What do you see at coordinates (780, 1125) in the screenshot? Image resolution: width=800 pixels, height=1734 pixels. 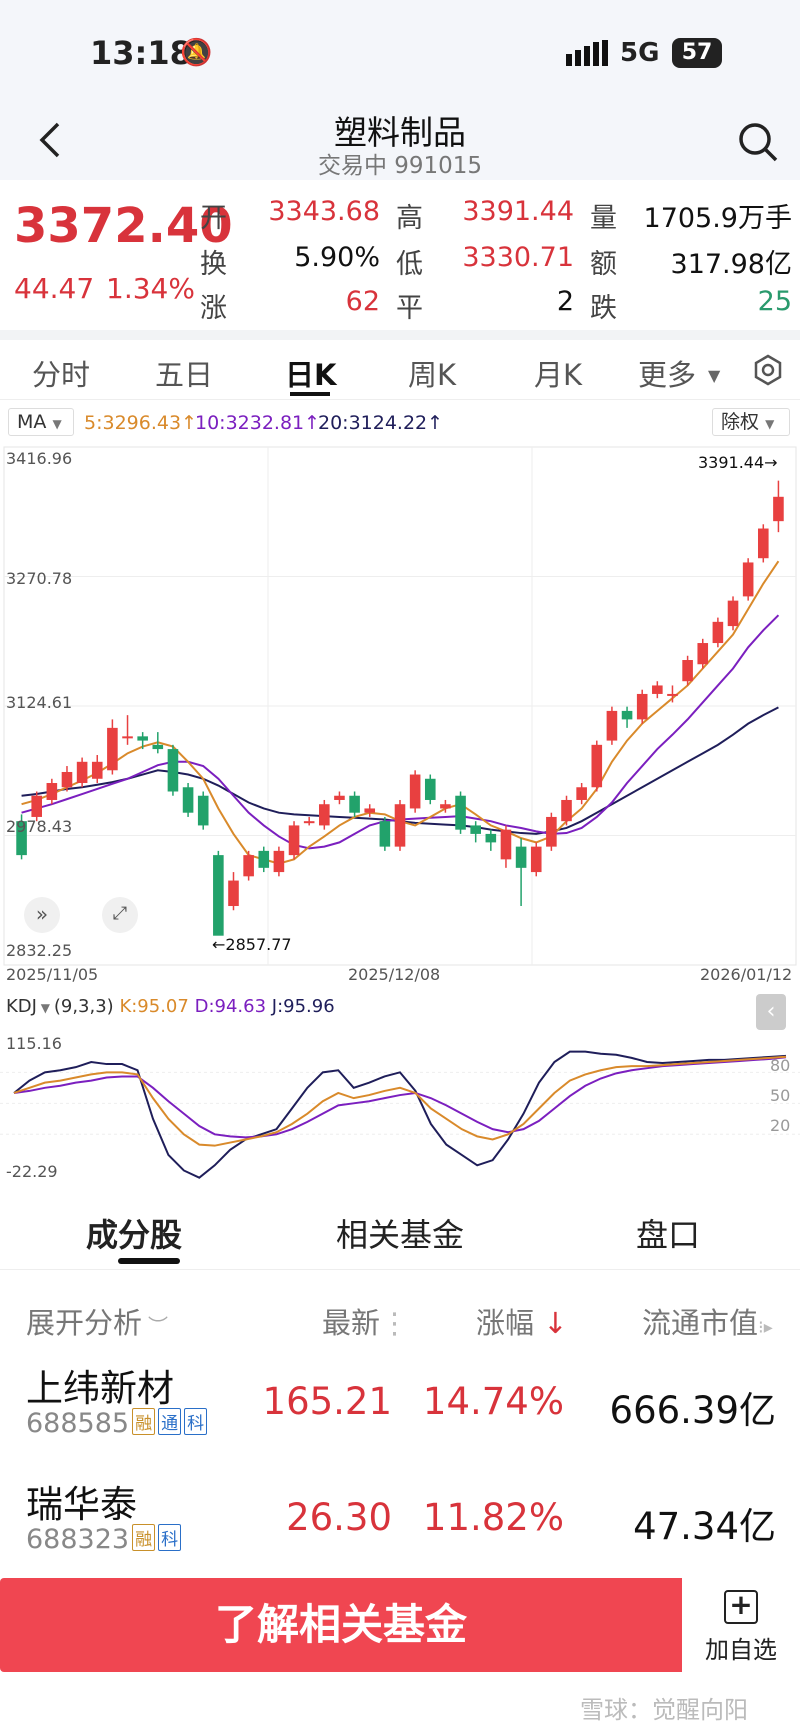 I see `kdj-right-tick: 20` at bounding box center [780, 1125].